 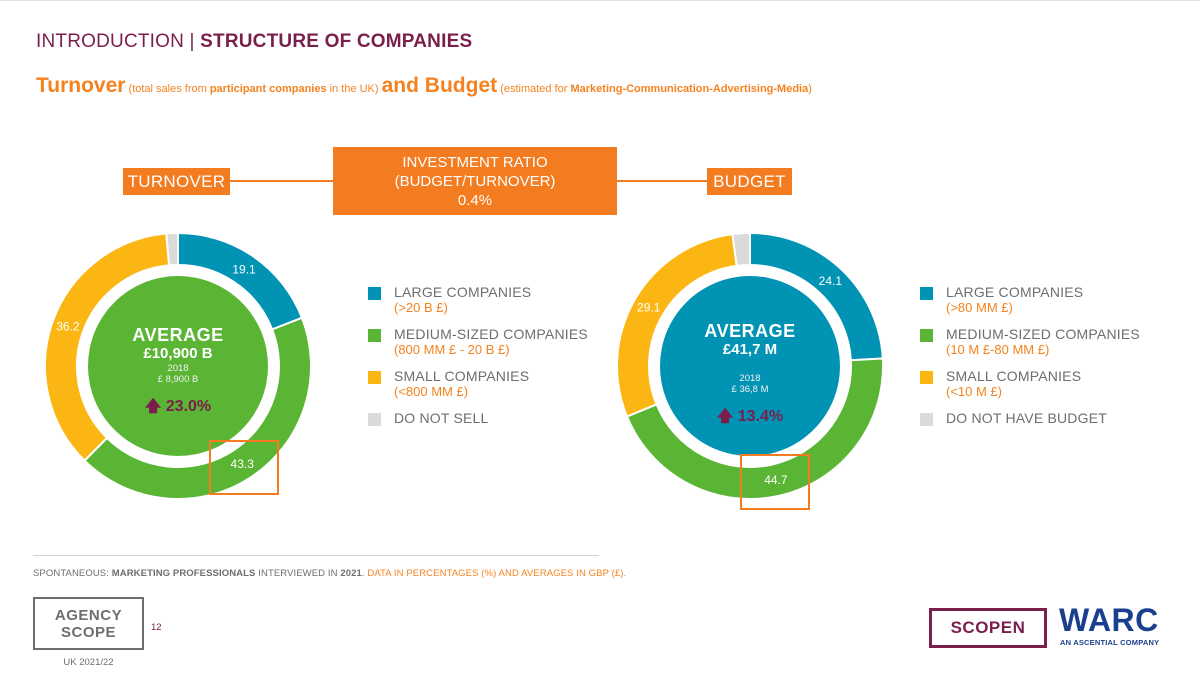 I want to click on legend-range: (<10 M £), so click(x=974, y=391).